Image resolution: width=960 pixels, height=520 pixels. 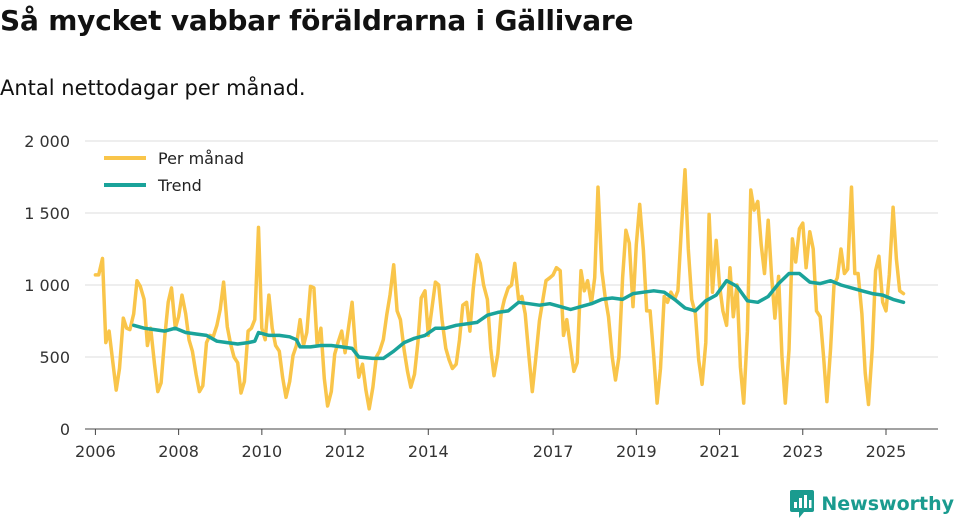 What do you see at coordinates (428, 451) in the screenshot?
I see `x-tick-label: 2014` at bounding box center [428, 451].